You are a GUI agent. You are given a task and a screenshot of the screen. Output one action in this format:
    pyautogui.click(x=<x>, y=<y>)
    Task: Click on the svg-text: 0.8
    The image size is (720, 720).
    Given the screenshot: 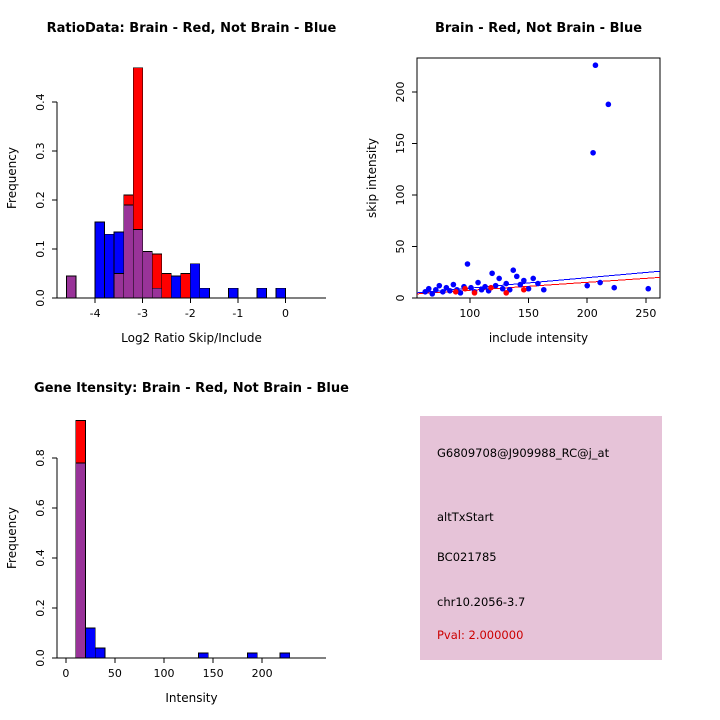 What is the action you would take?
    pyautogui.click(x=40, y=458)
    